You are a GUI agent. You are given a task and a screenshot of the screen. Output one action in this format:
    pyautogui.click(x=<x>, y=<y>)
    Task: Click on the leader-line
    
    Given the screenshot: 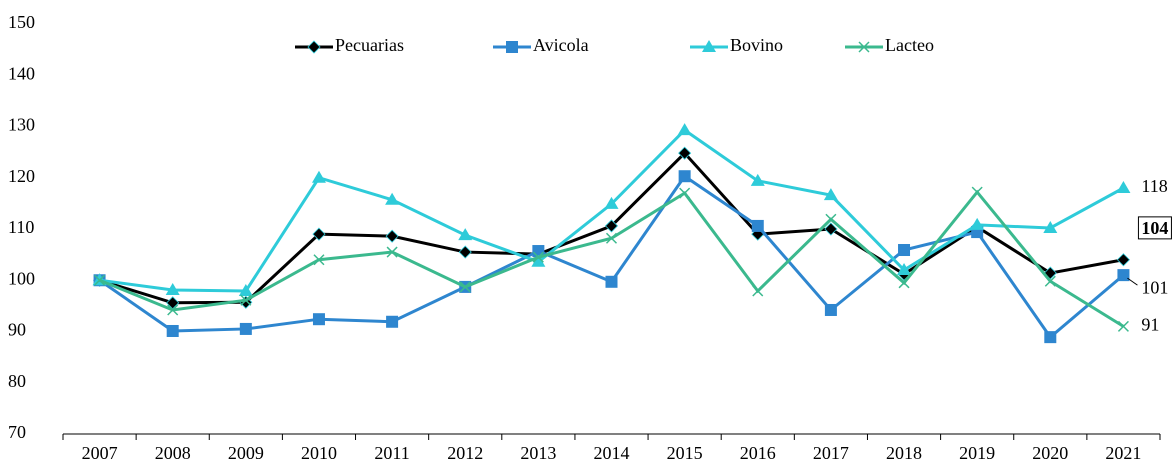 What is the action you would take?
    pyautogui.click(x=1132, y=281)
    